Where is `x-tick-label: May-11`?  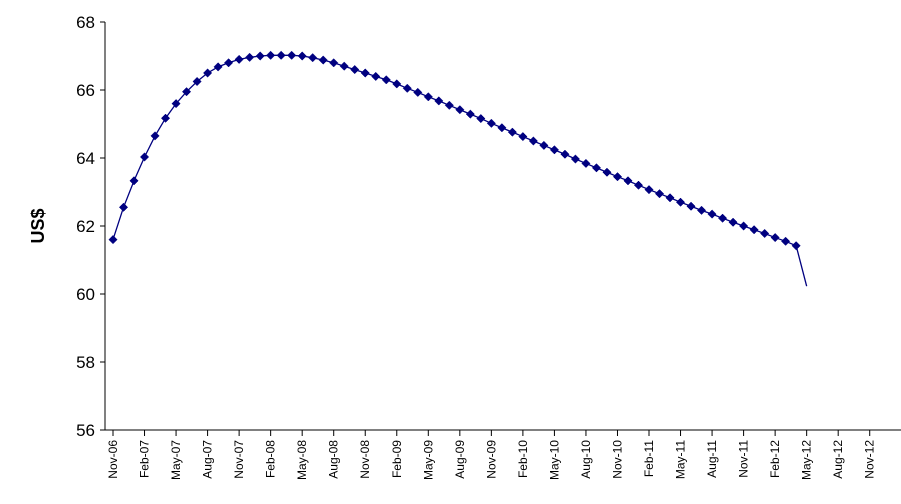
x-tick-label: May-11 is located at coordinates (681, 459).